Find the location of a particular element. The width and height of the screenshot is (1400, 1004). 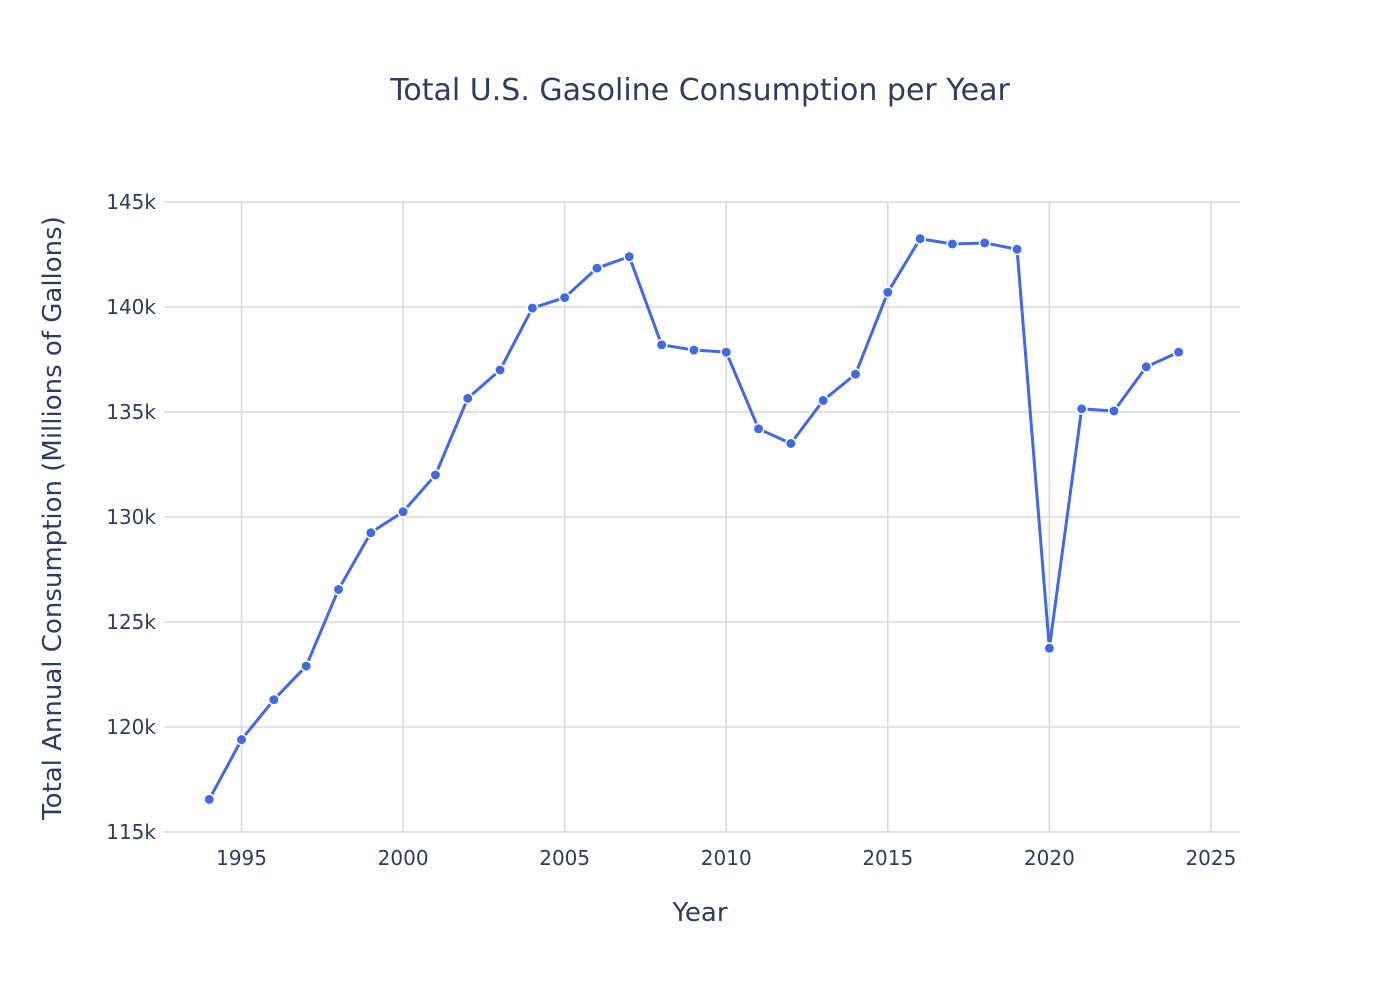

y-tick-label: 125k is located at coordinates (131, 622).